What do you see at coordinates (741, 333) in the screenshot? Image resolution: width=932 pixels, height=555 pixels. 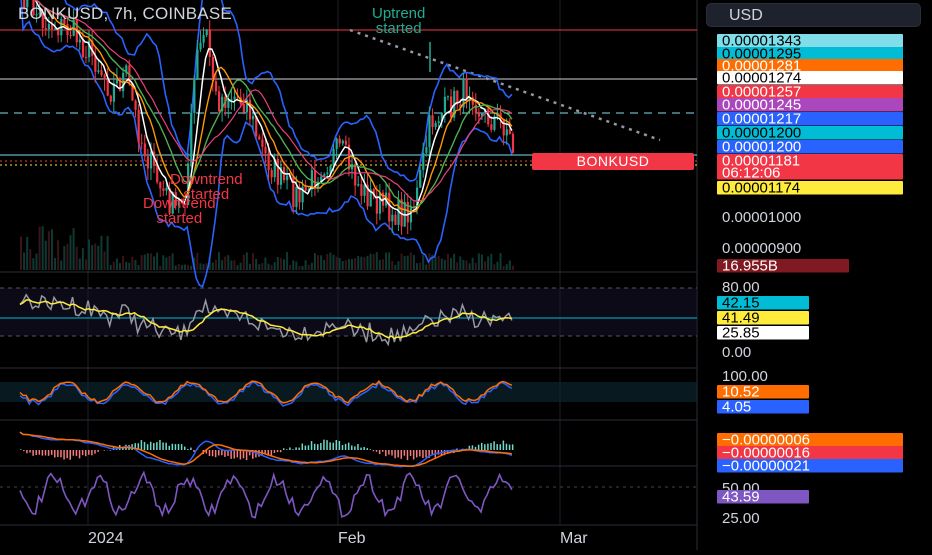 I see `rsi-tag-2-text: 25.85` at bounding box center [741, 333].